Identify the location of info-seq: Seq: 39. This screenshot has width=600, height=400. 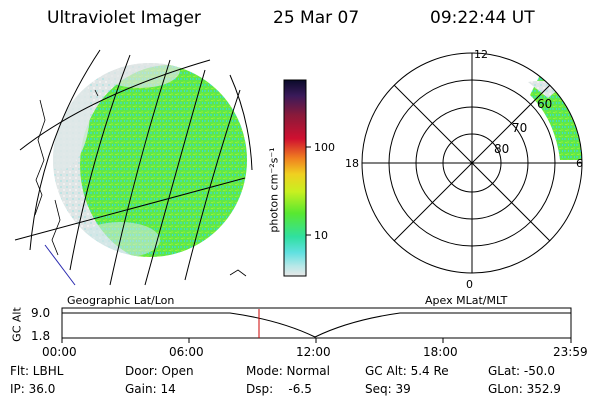
(388, 389).